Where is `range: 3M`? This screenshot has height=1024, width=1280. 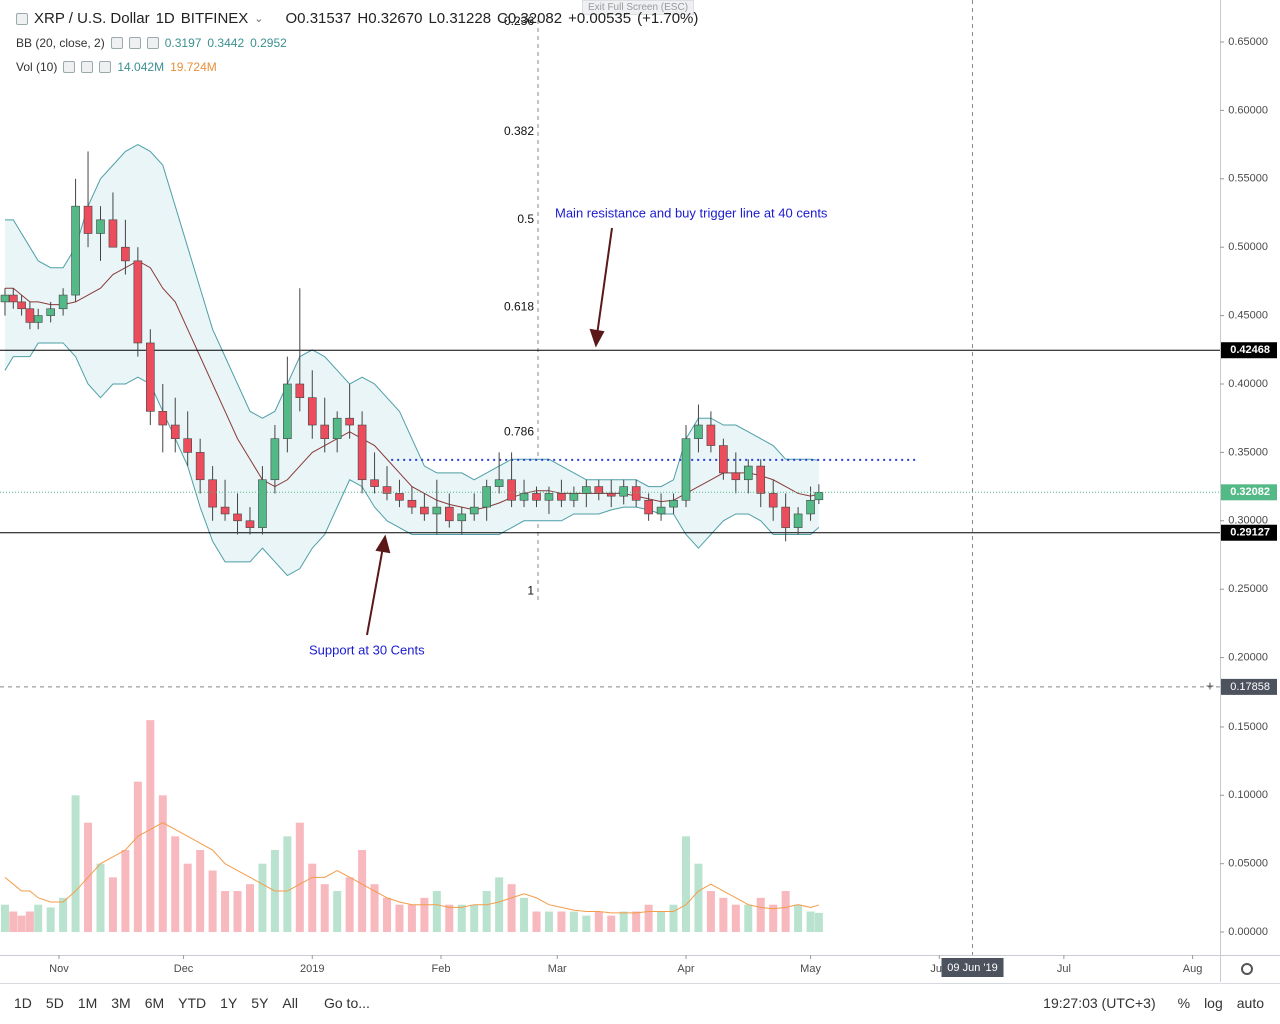 range: 3M is located at coordinates (121, 1003).